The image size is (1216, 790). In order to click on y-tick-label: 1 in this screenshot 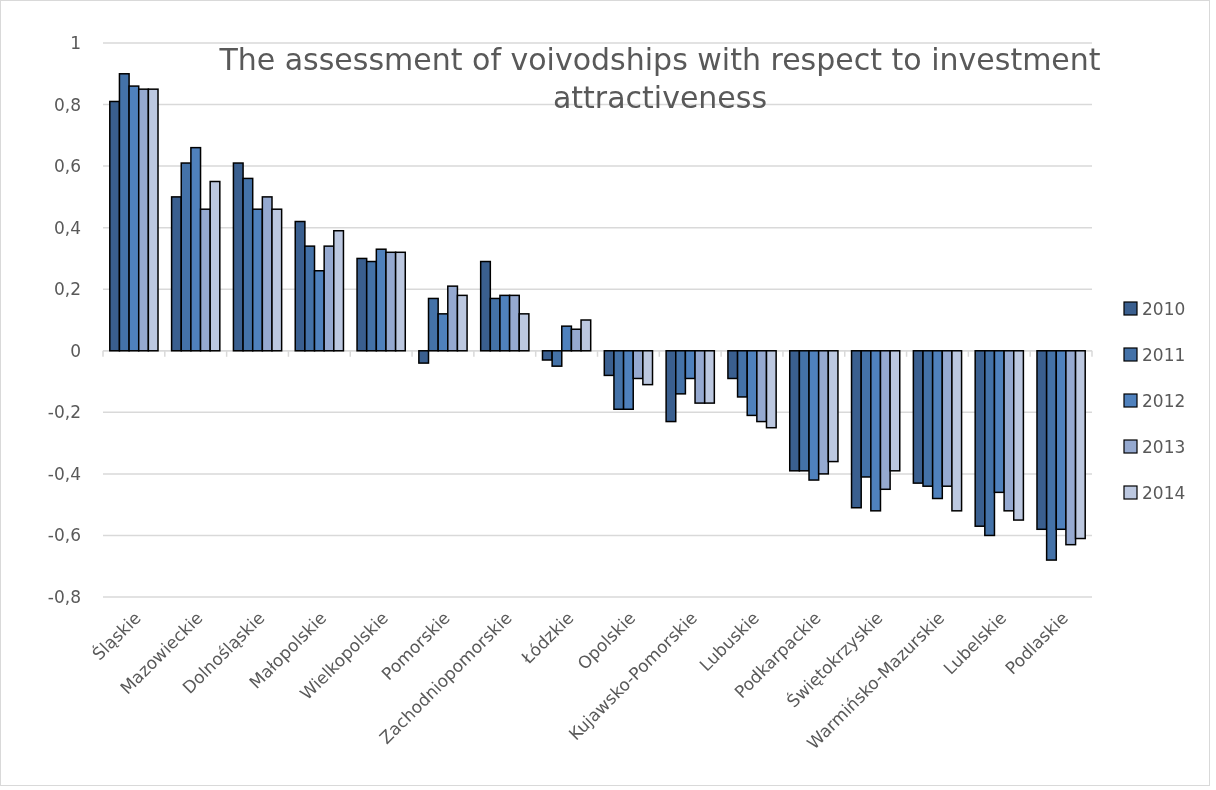, I will do `click(75, 42)`.